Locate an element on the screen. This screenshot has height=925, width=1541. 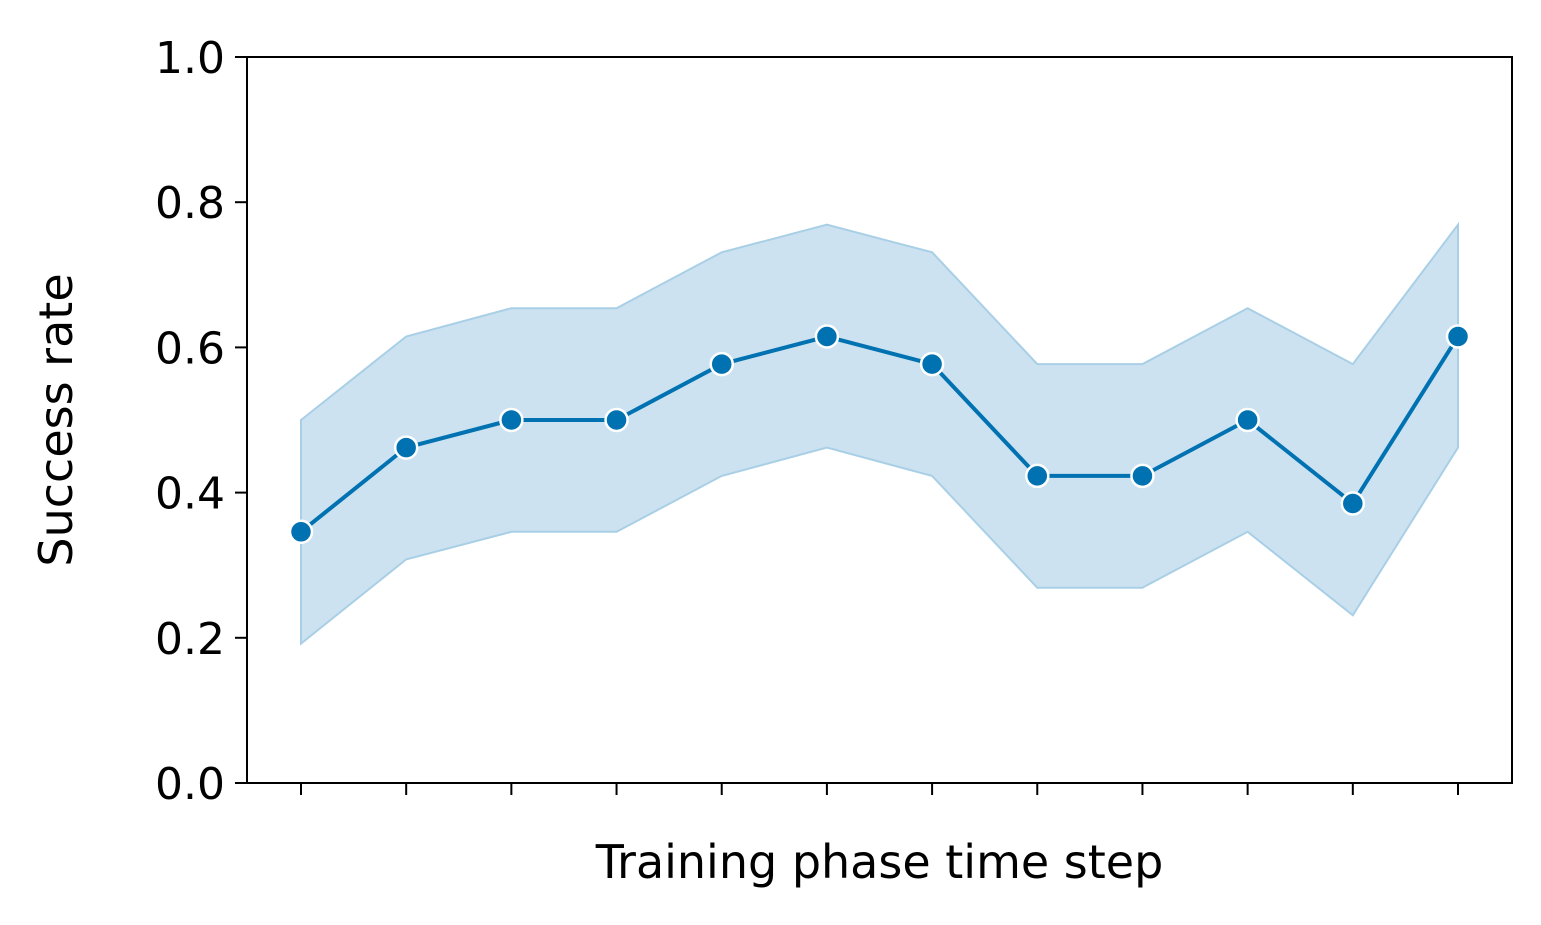
x-axis-ticks is located at coordinates (879, 789).